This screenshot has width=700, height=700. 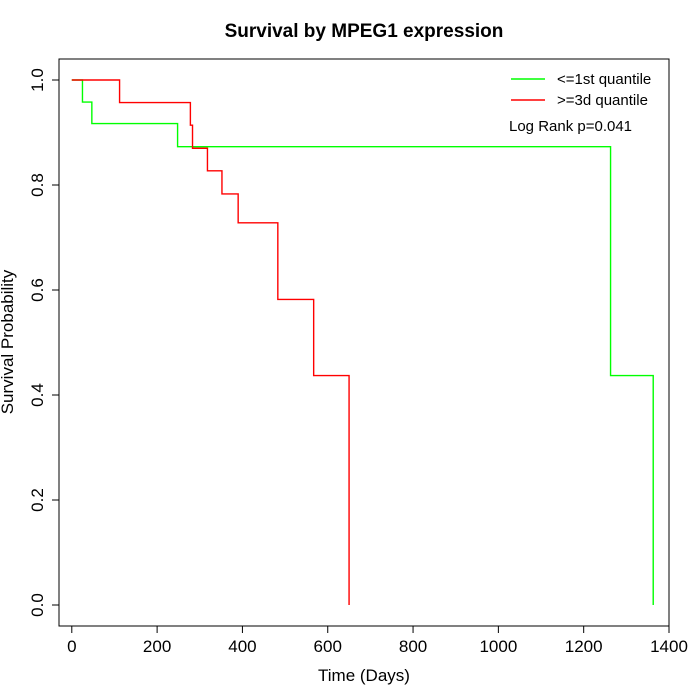 What do you see at coordinates (37, 80) in the screenshot?
I see `y-tick-label: 1.0` at bounding box center [37, 80].